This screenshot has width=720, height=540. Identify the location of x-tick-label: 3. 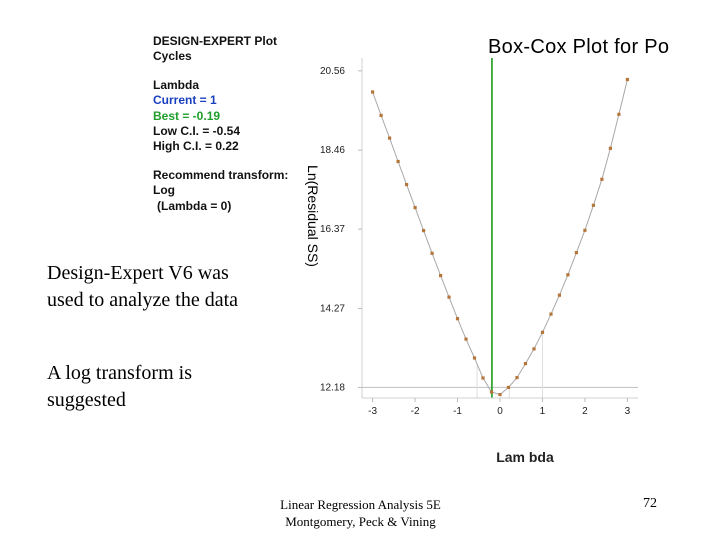
(628, 411).